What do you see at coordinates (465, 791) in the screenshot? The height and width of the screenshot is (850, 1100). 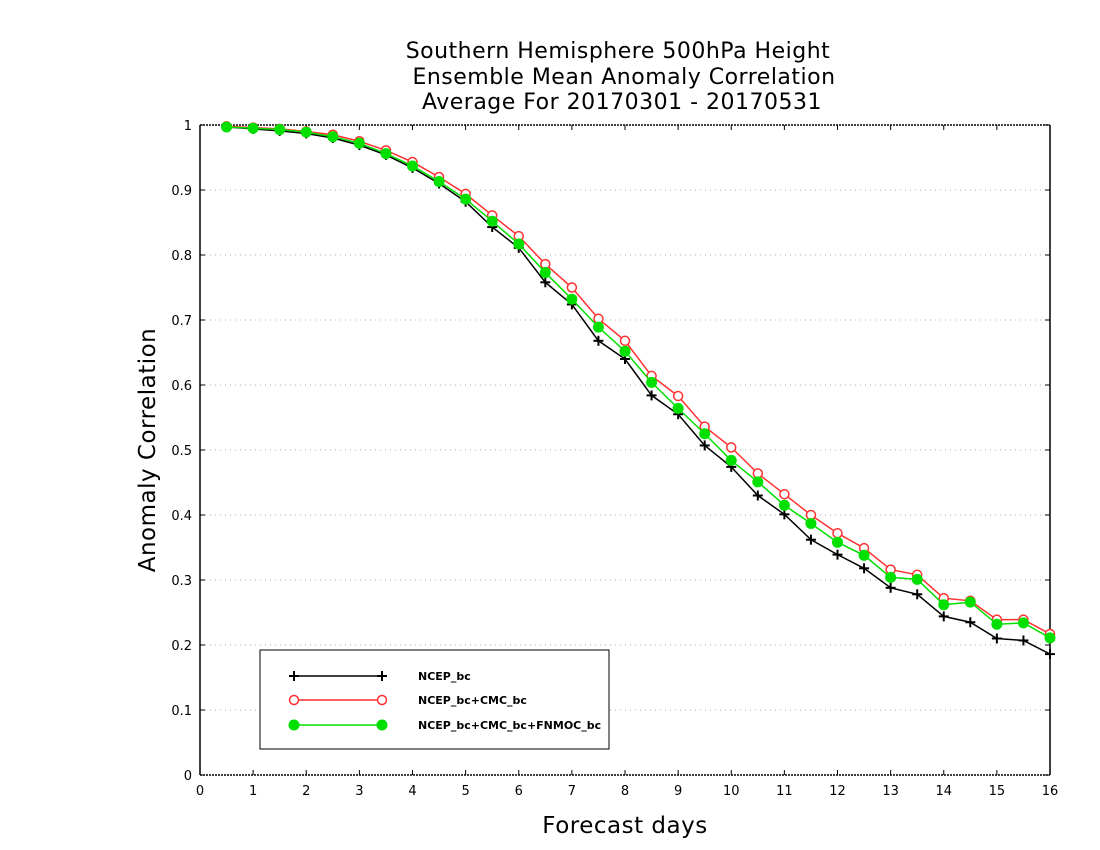 I see `x-tick-label: 5` at bounding box center [465, 791].